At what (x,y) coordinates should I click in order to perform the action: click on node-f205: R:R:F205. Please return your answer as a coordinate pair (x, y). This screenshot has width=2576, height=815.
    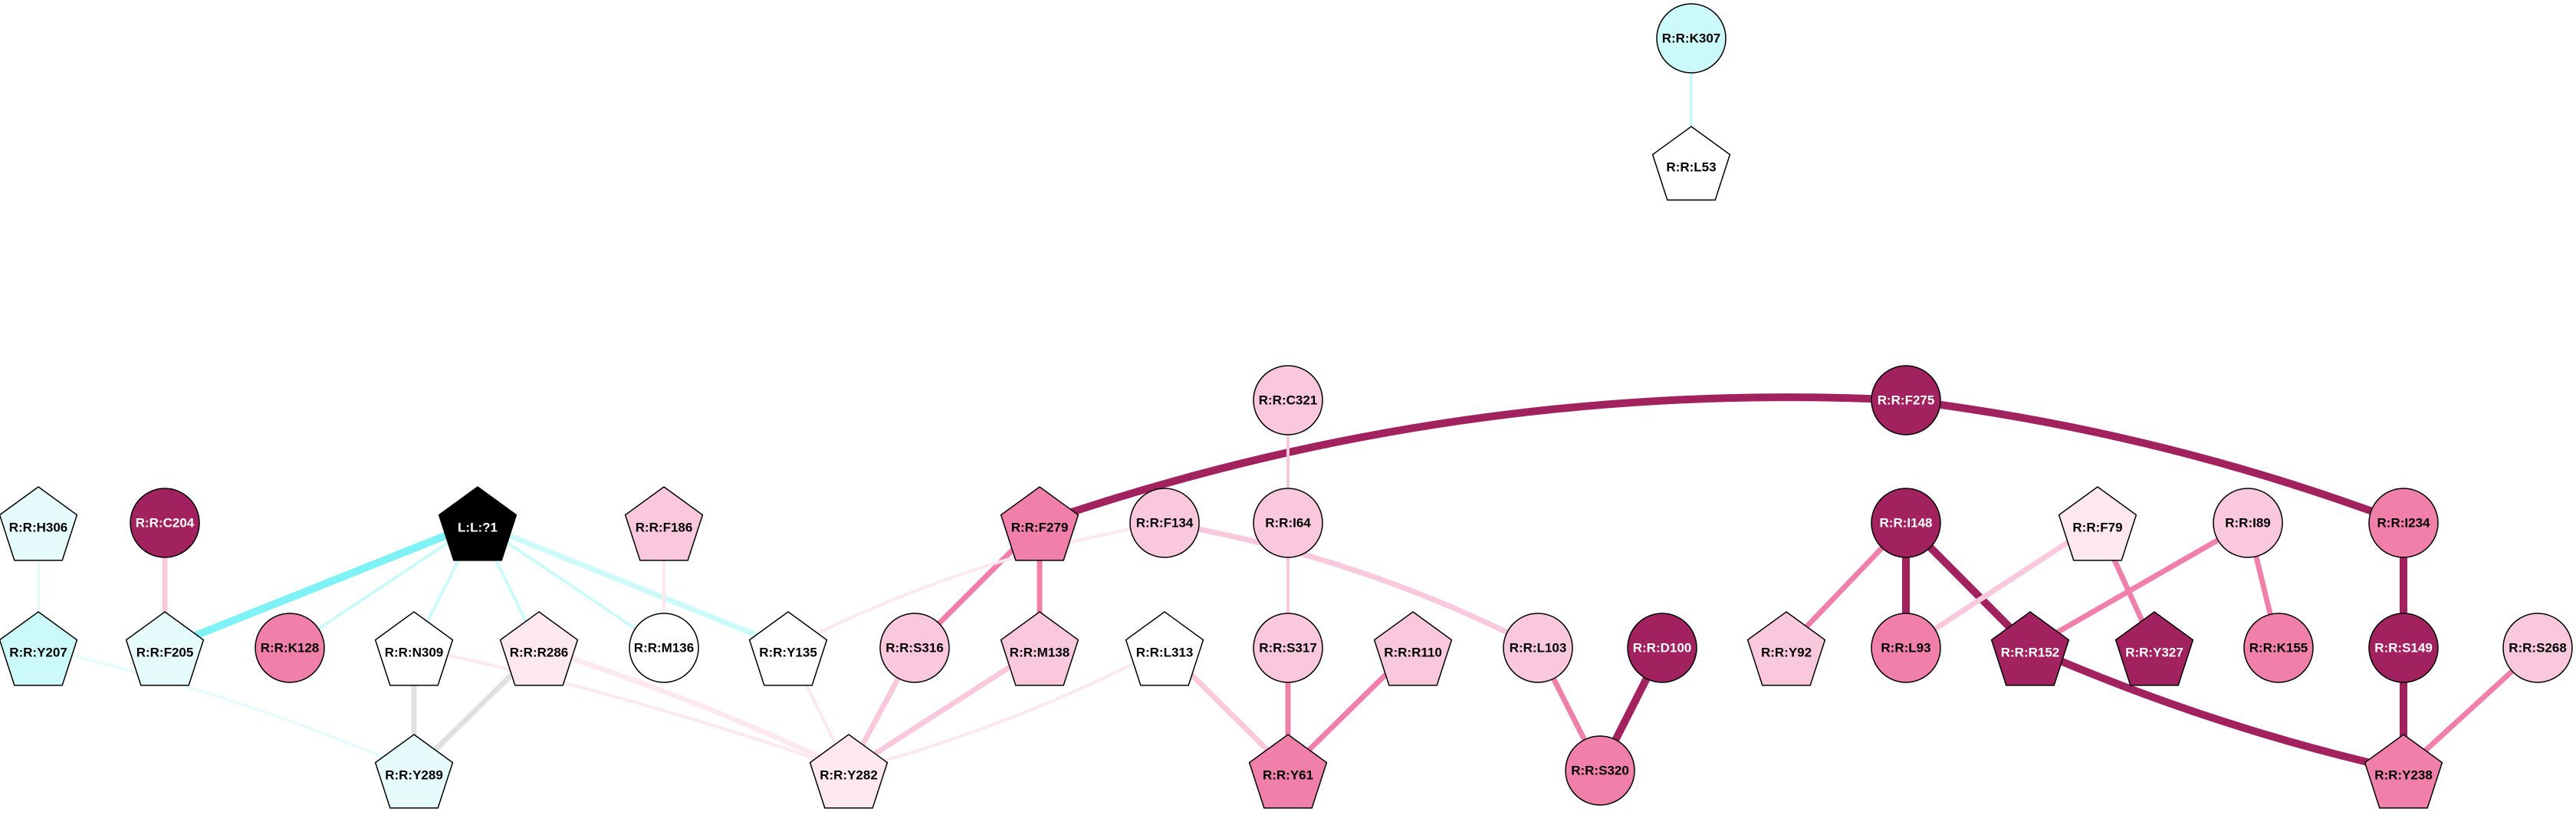
    Looking at the image, I should click on (165, 648).